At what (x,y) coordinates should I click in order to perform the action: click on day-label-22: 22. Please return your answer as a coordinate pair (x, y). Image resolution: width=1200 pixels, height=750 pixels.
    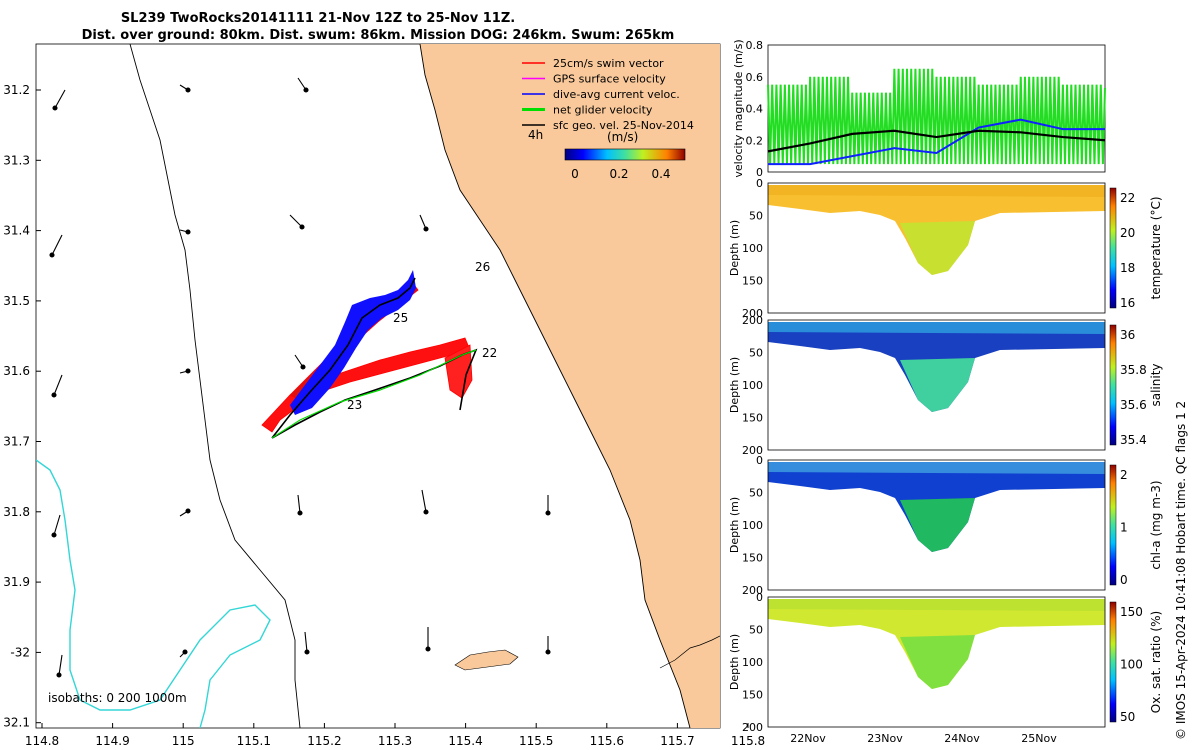
    Looking at the image, I should click on (489, 353).